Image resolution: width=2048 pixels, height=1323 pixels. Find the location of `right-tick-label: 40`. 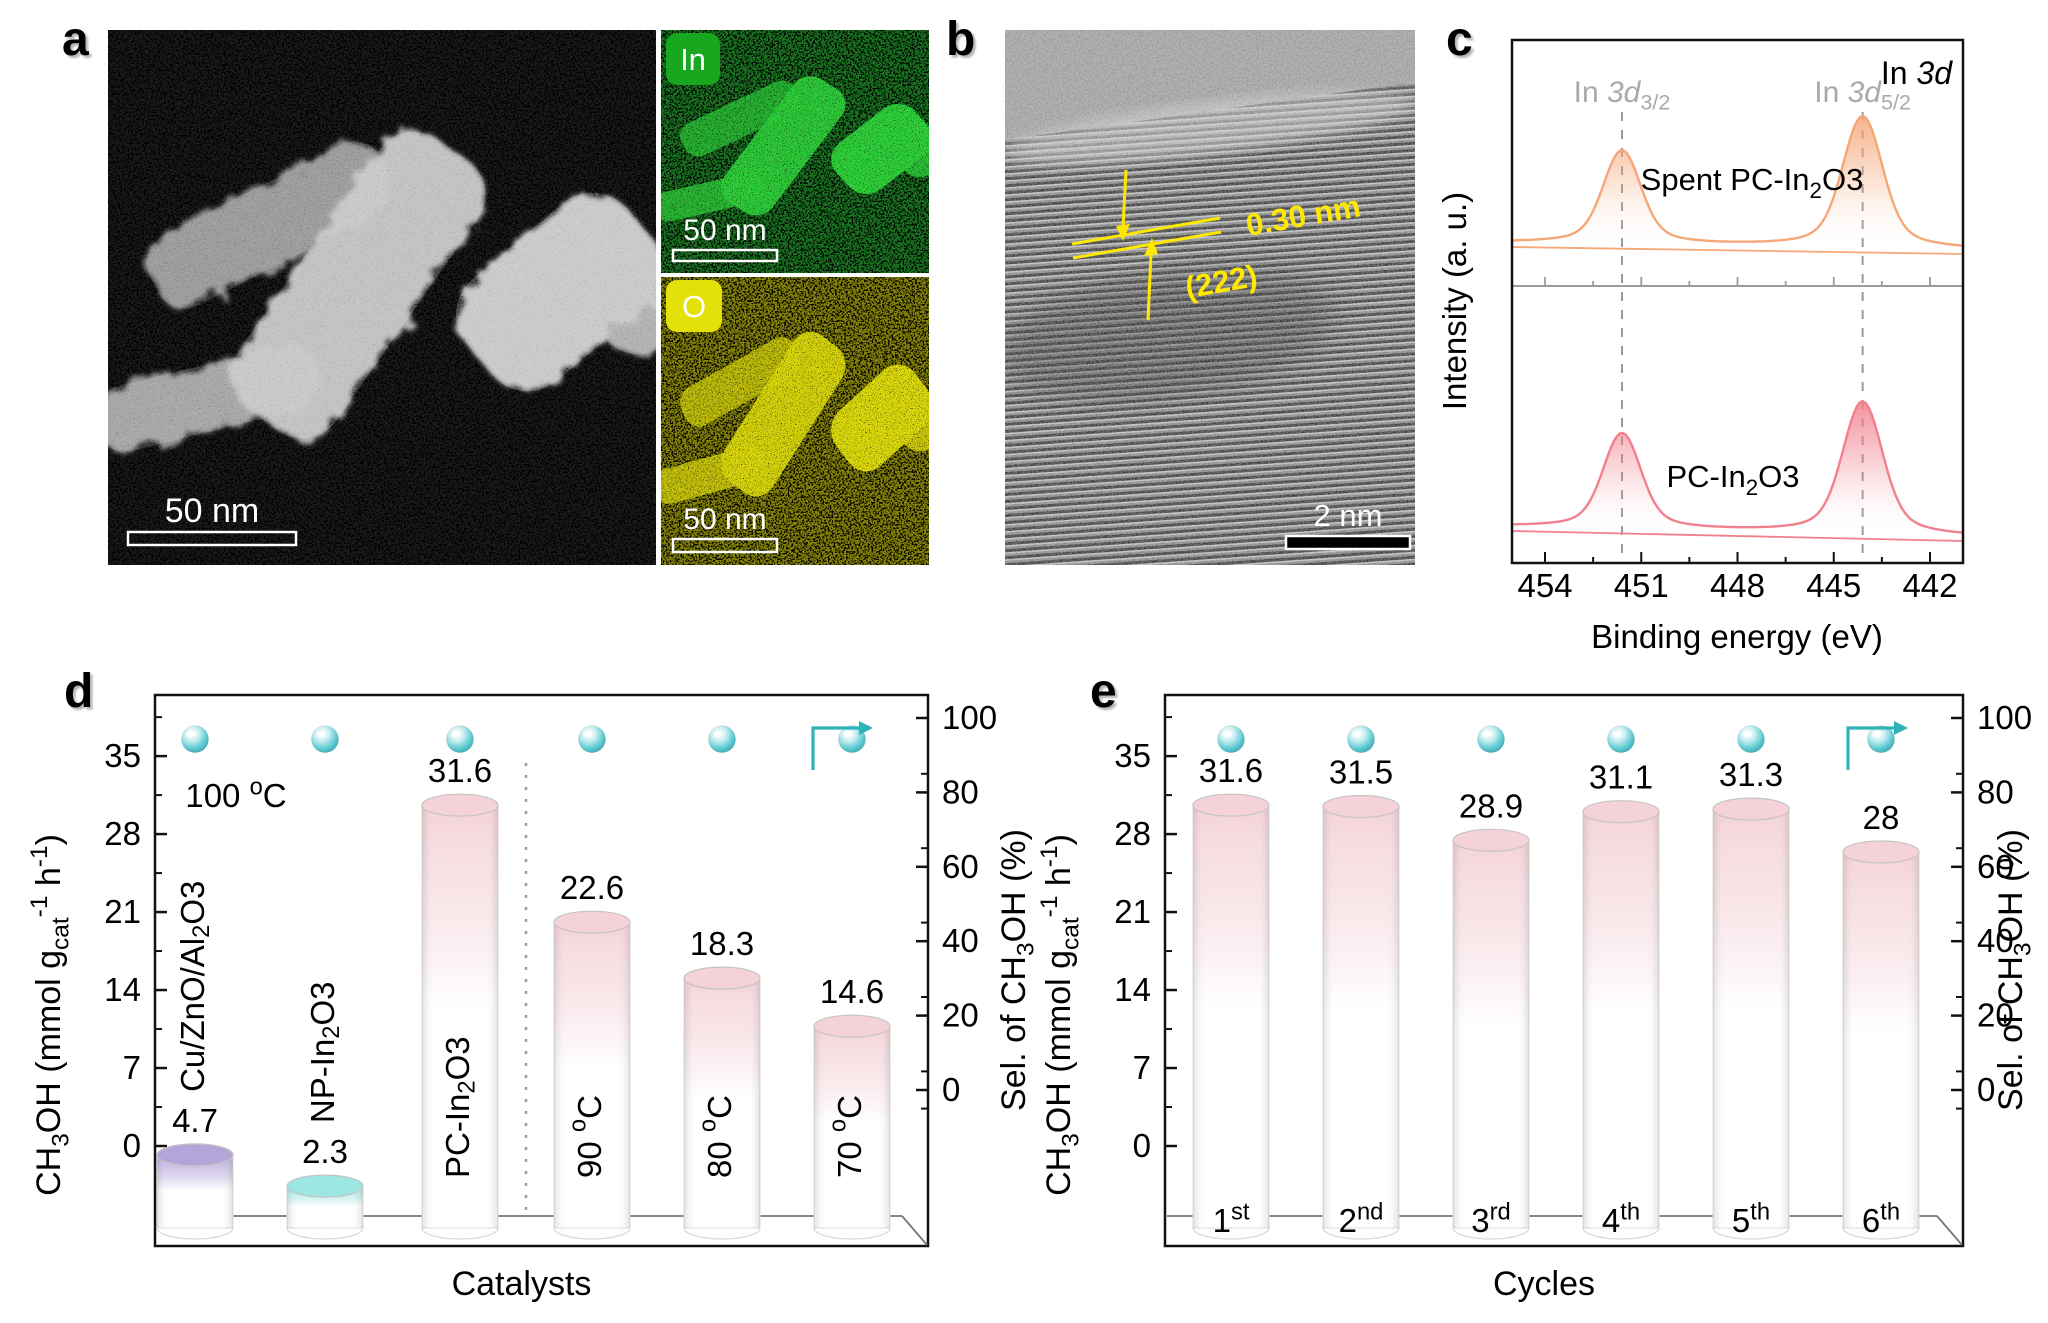

right-tick-label: 40 is located at coordinates (960, 940).